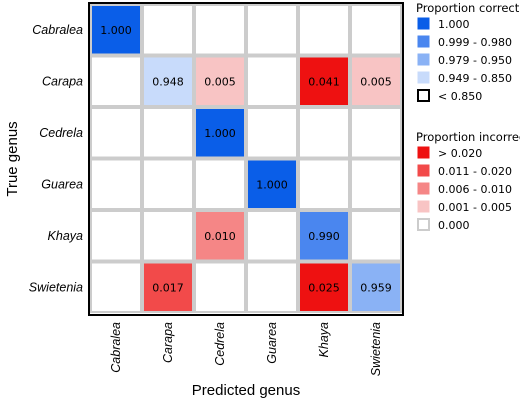 The width and height of the screenshot is (520, 400). What do you see at coordinates (65, 236) in the screenshot?
I see `row-label: Khaya` at bounding box center [65, 236].